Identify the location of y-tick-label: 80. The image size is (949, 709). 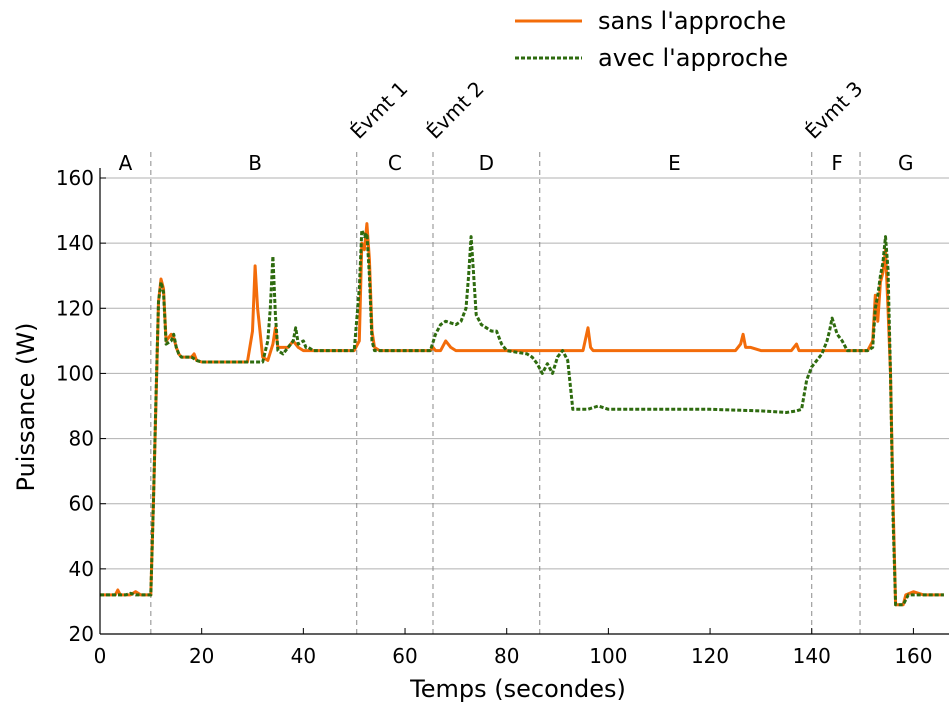
(81, 439).